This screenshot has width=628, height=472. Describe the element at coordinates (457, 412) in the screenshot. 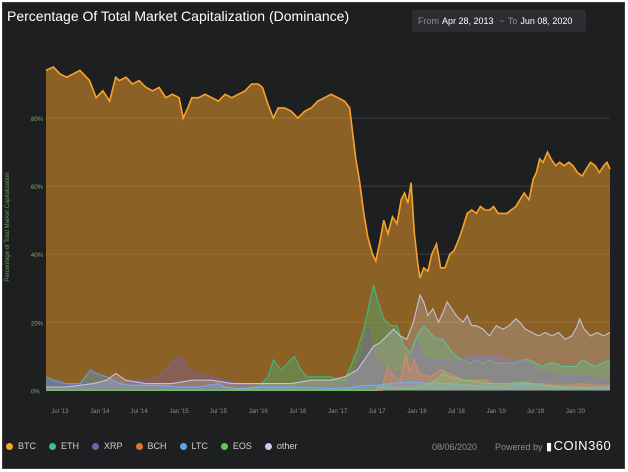

I see `x-tick-label: Jul '18` at that location.